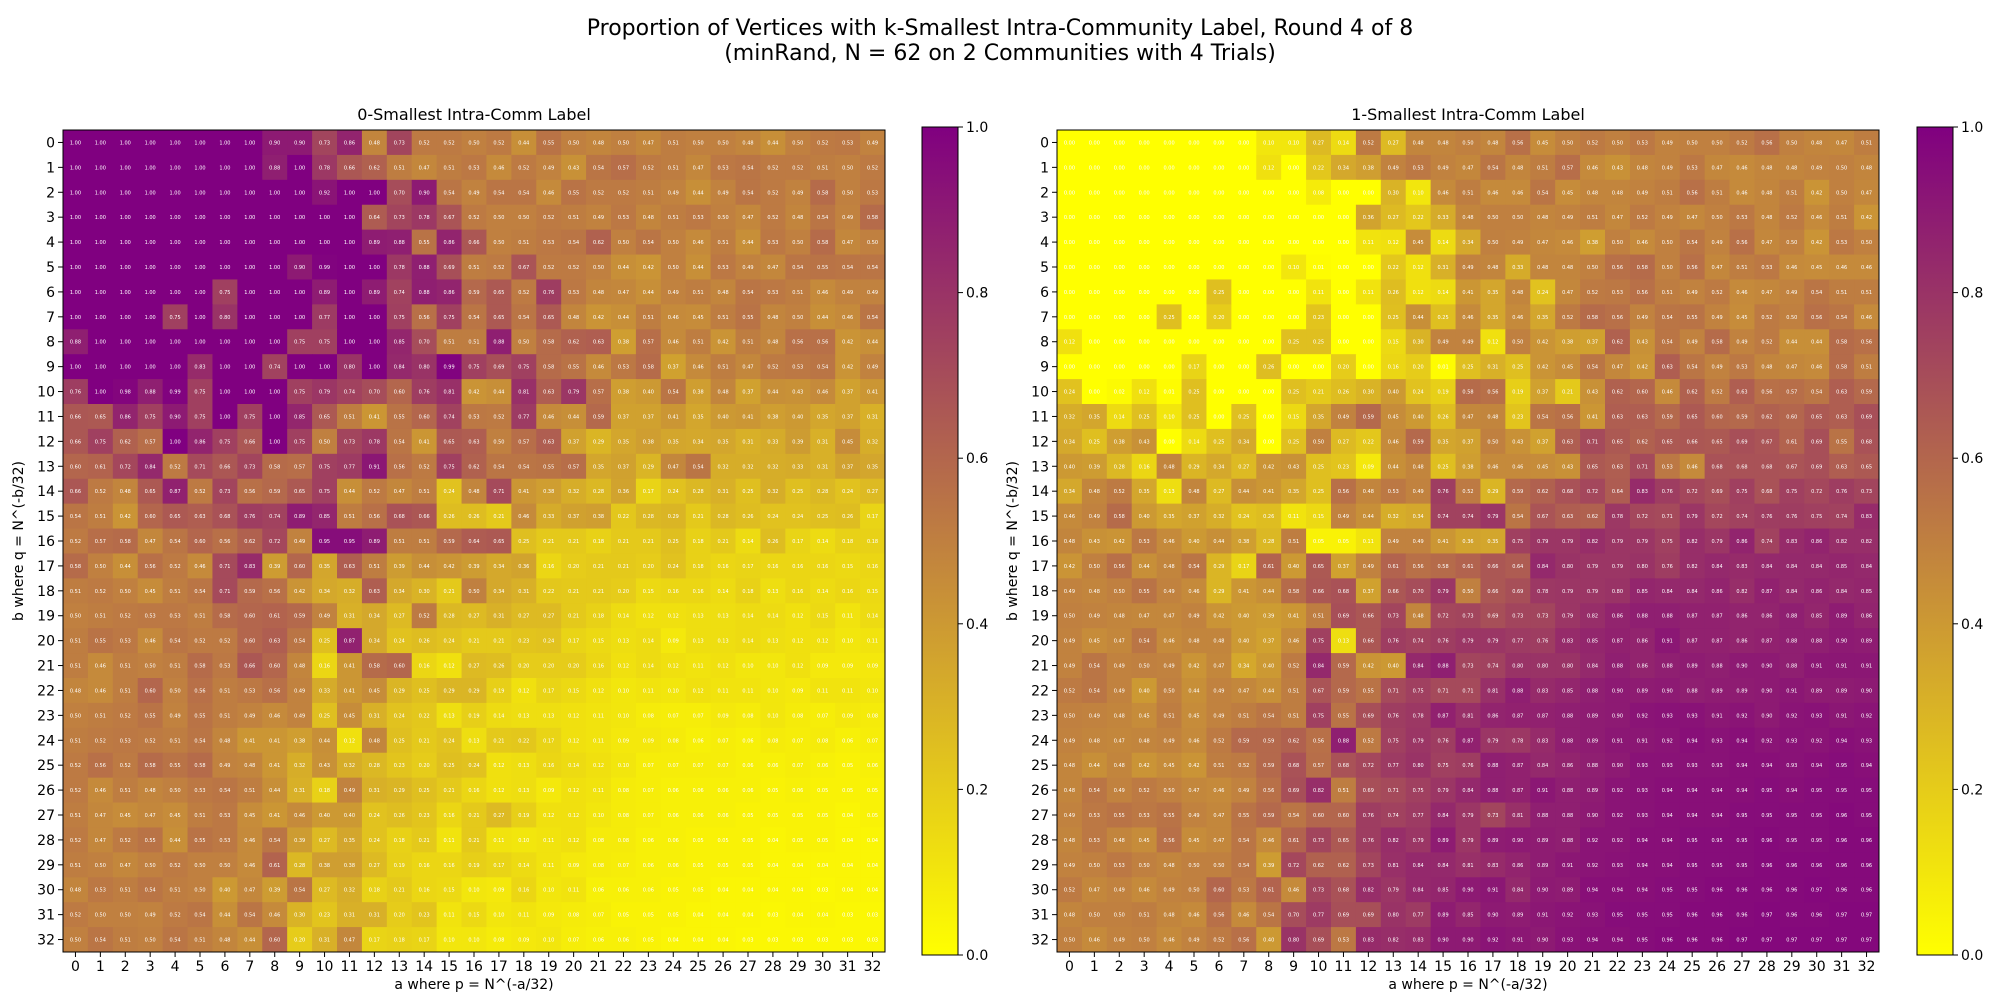  What do you see at coordinates (797, 492) in the screenshot?
I see `cell-value-label: 0.25` at bounding box center [797, 492].